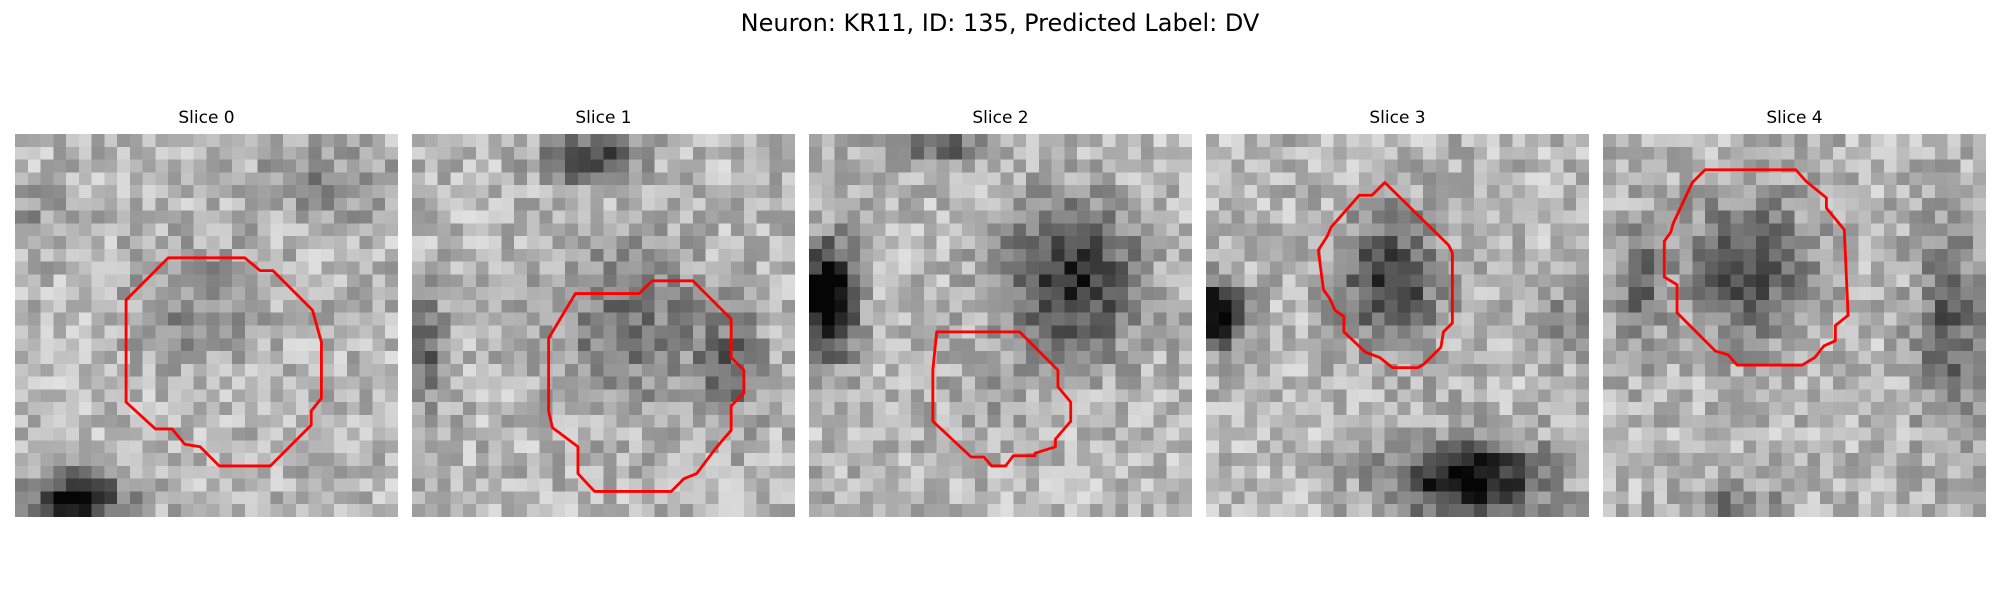 Image resolution: width=2000 pixels, height=600 pixels. I want to click on slice-title-1: Slice 1, so click(603, 118).